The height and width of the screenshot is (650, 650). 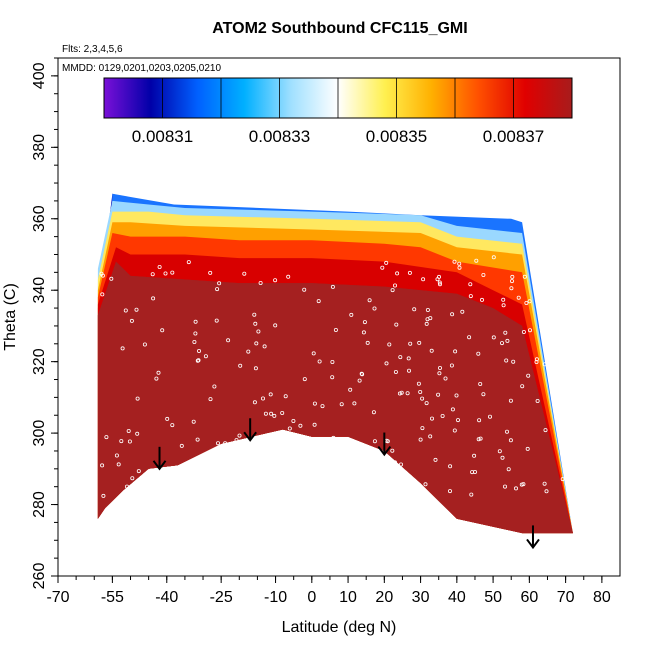 What do you see at coordinates (57, 597) in the screenshot?
I see `x-tick-label: -70` at bounding box center [57, 597].